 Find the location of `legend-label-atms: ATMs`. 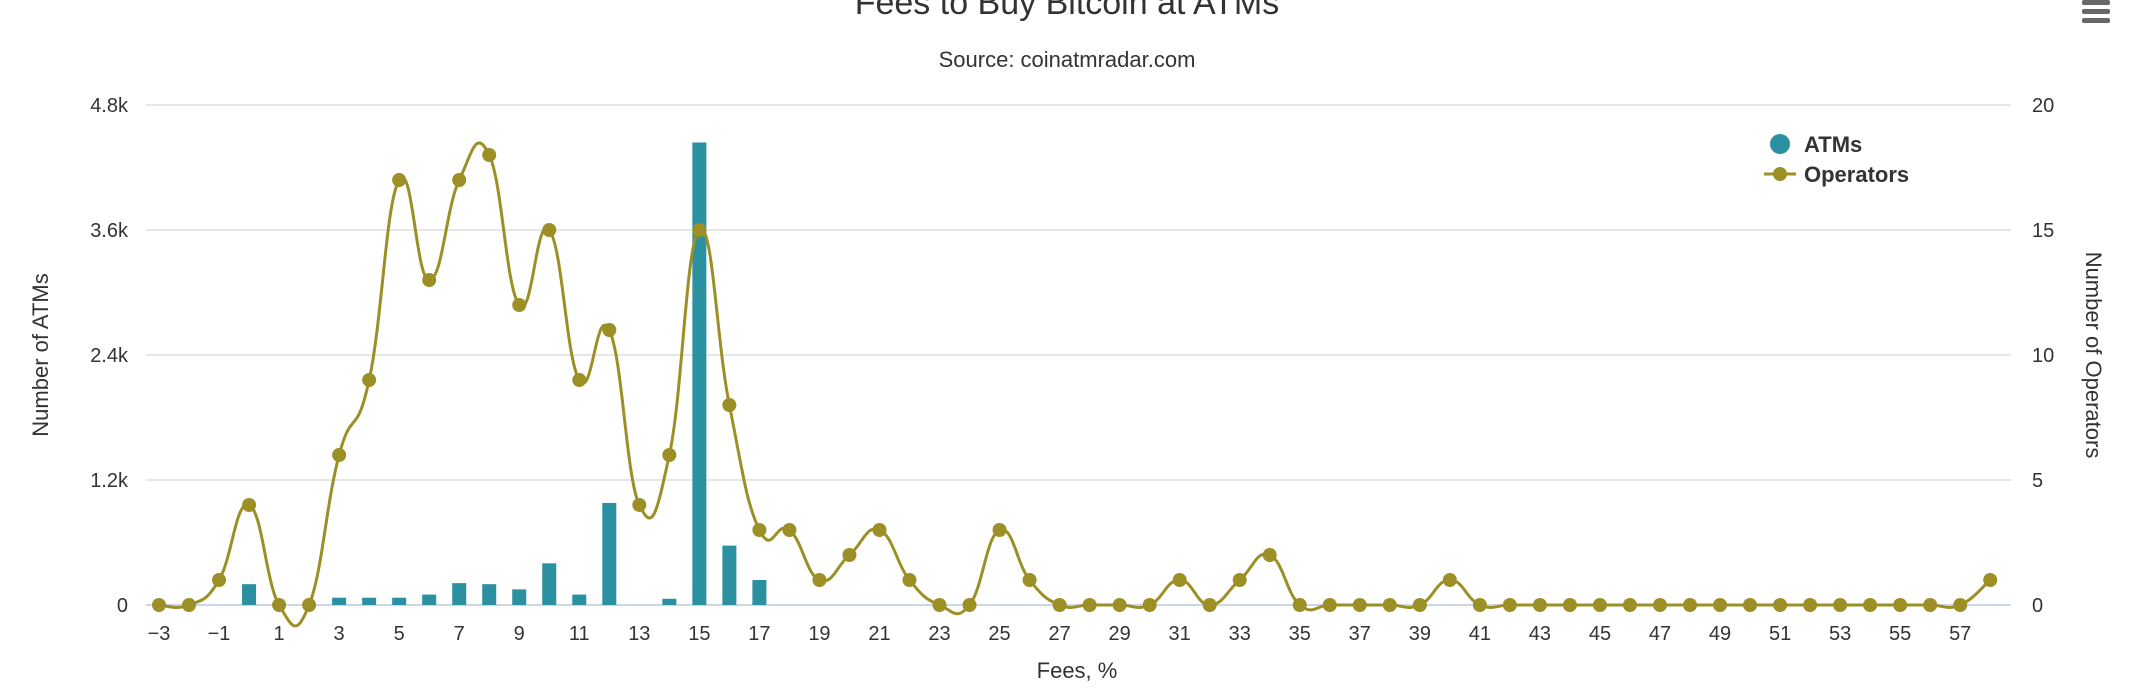

legend-label-atms: ATMs is located at coordinates (1833, 144).